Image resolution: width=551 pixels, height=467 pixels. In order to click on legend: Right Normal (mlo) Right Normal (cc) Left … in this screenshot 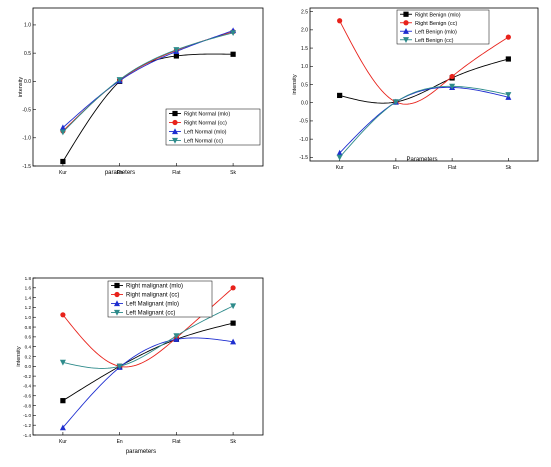, I will do `click(213, 127)`.